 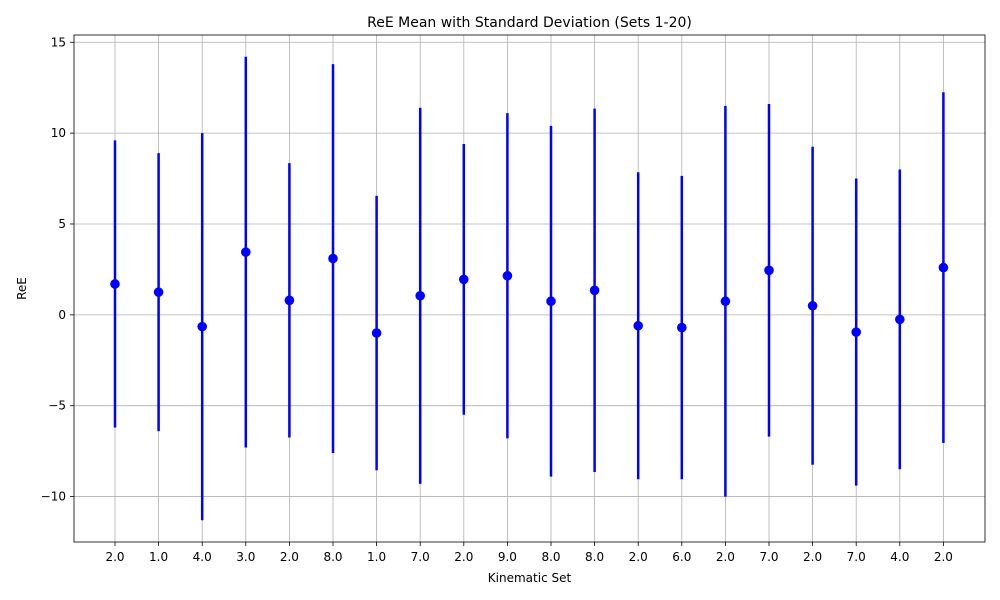 What do you see at coordinates (681, 557) in the screenshot?
I see `x-tick-label: 6.0` at bounding box center [681, 557].